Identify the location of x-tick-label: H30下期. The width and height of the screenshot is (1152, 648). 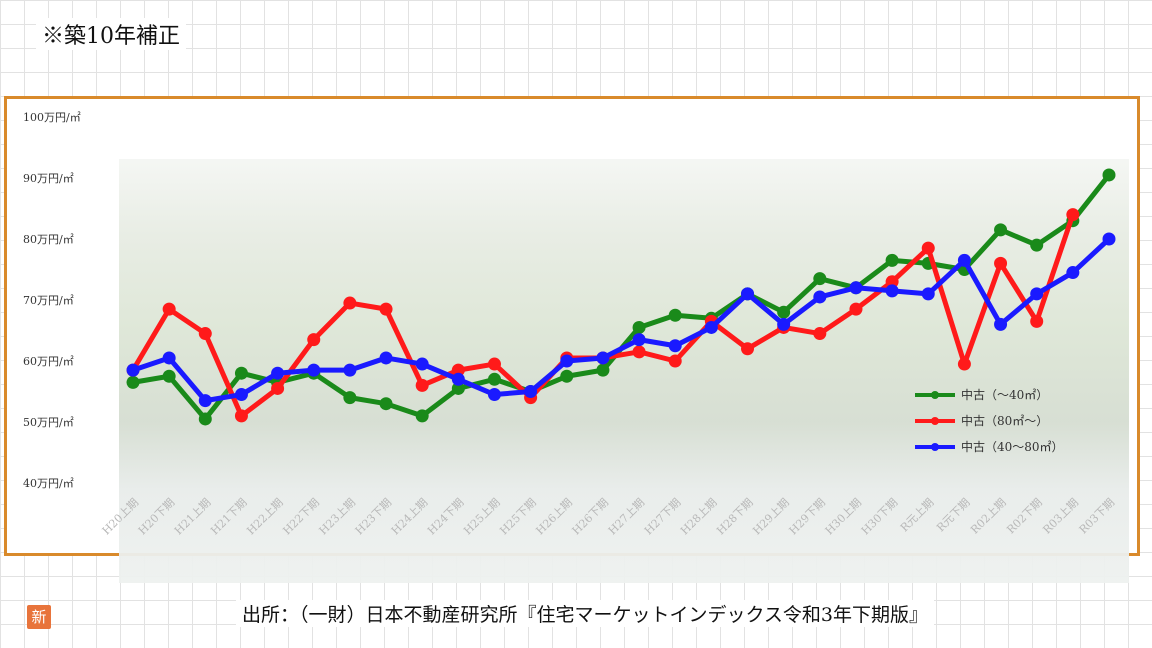
(879, 516).